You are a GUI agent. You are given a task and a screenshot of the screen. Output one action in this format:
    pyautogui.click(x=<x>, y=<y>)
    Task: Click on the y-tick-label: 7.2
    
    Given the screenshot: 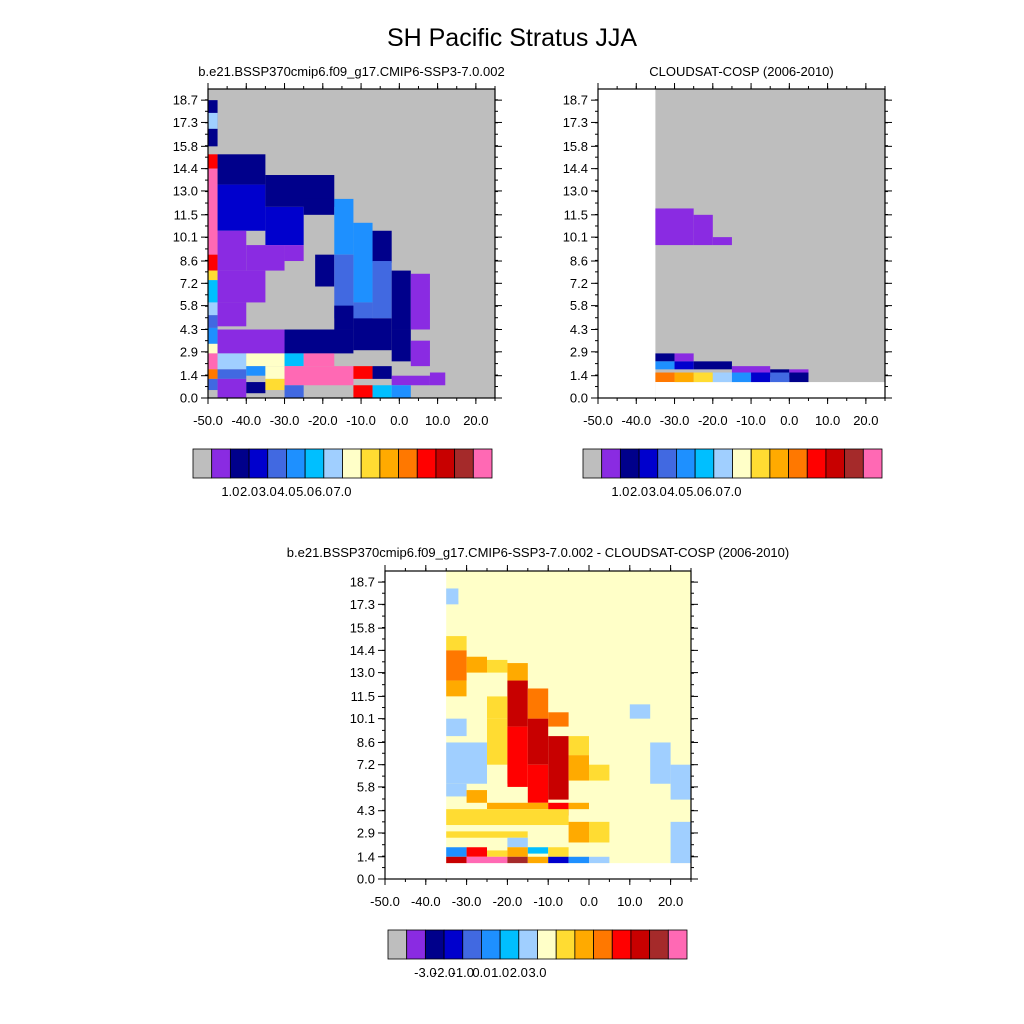 What is the action you would take?
    pyautogui.click(x=579, y=283)
    